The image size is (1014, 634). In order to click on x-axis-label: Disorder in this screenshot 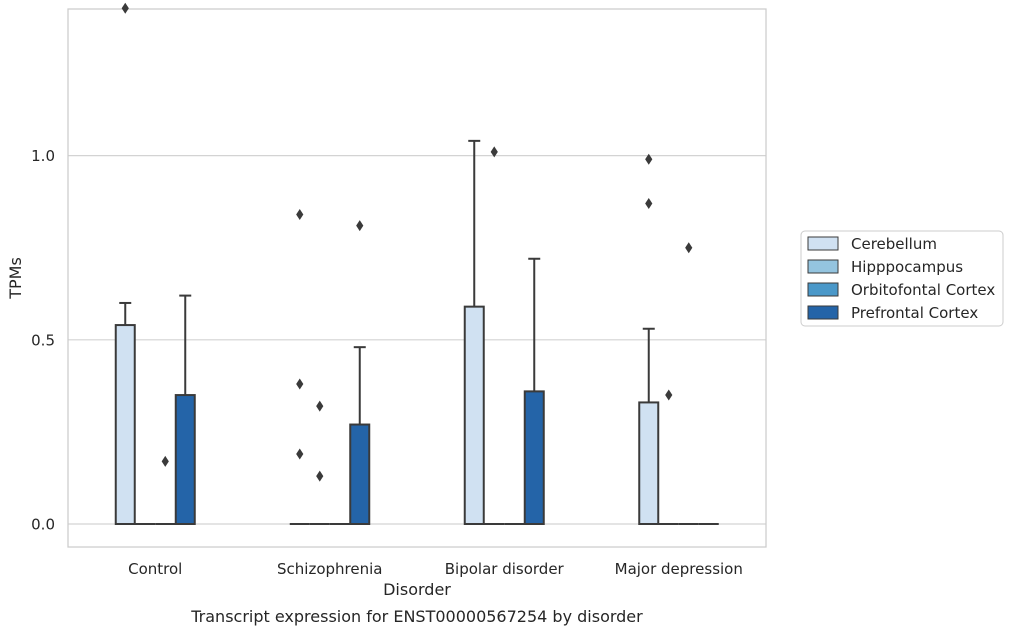, I will do `click(417, 589)`.